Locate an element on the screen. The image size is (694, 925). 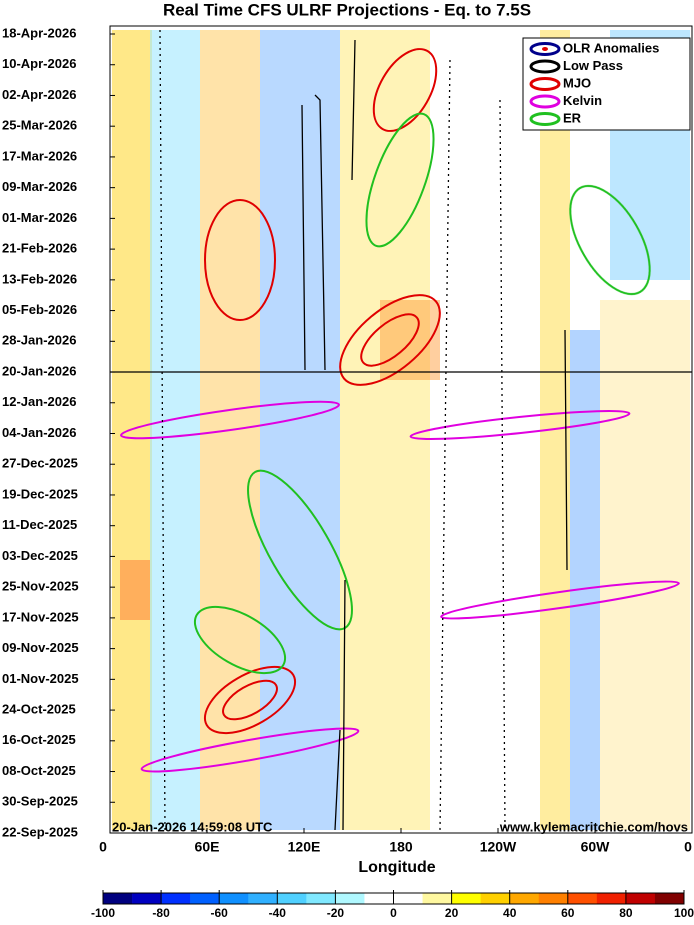
colorbar-tick-label: 80 is located at coordinates (626, 913).